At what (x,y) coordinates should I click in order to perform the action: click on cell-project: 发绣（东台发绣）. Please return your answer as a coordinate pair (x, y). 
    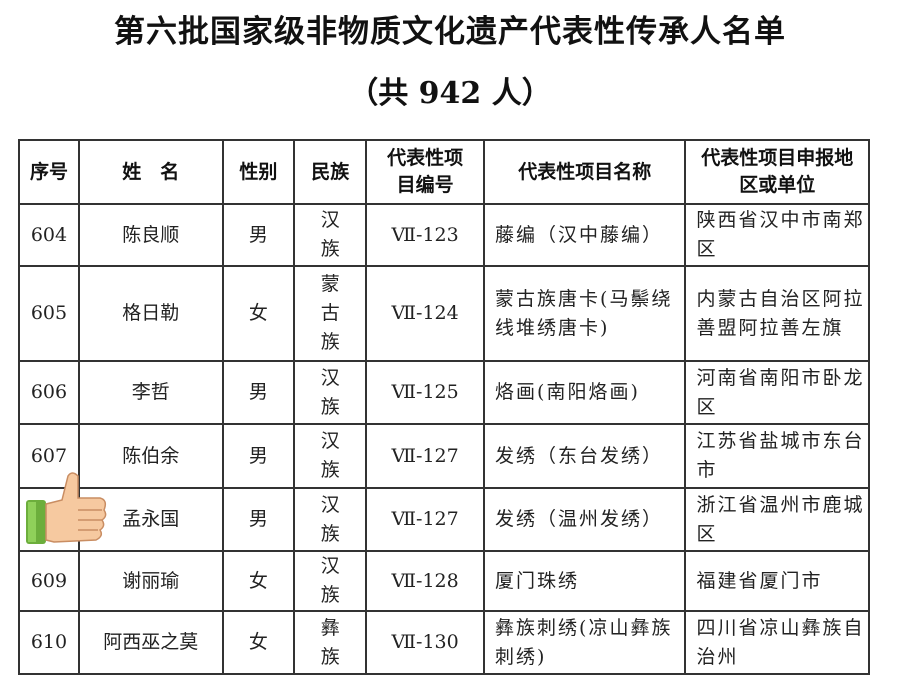
    Looking at the image, I should click on (585, 456).